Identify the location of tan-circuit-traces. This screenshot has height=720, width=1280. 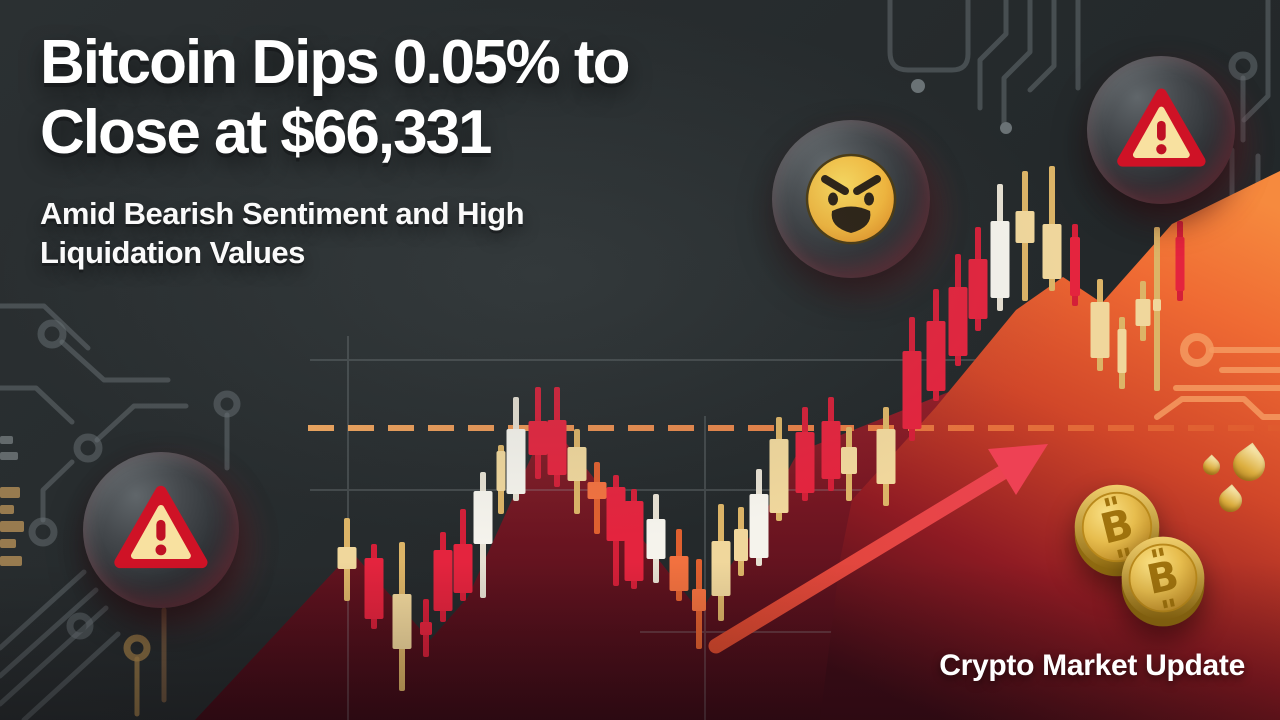
(145, 662).